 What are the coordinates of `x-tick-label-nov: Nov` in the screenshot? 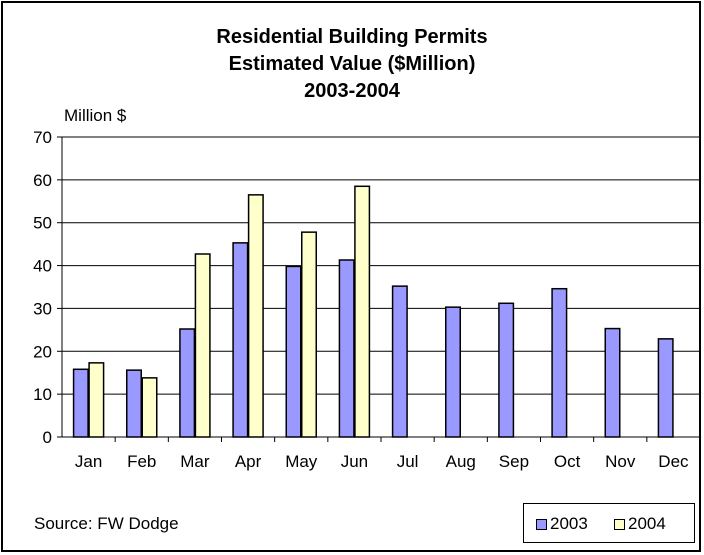 It's located at (620, 461).